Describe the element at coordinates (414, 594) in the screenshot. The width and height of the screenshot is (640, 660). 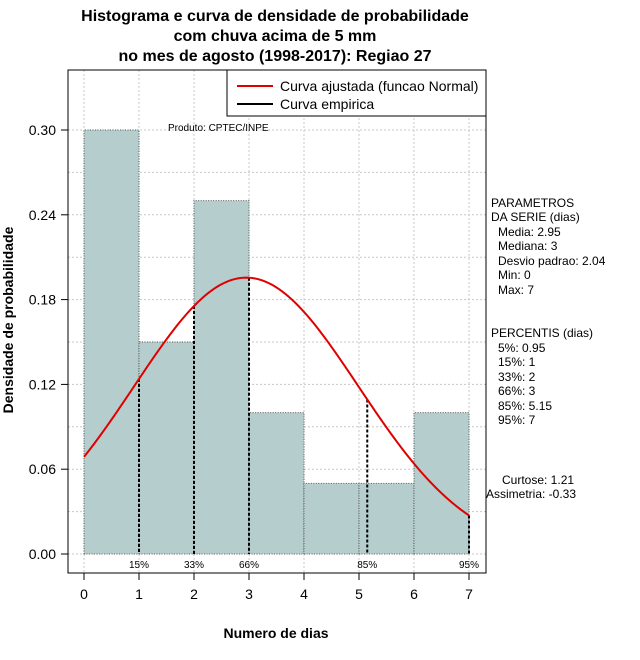
I see `x-tick-label-6: 6` at that location.